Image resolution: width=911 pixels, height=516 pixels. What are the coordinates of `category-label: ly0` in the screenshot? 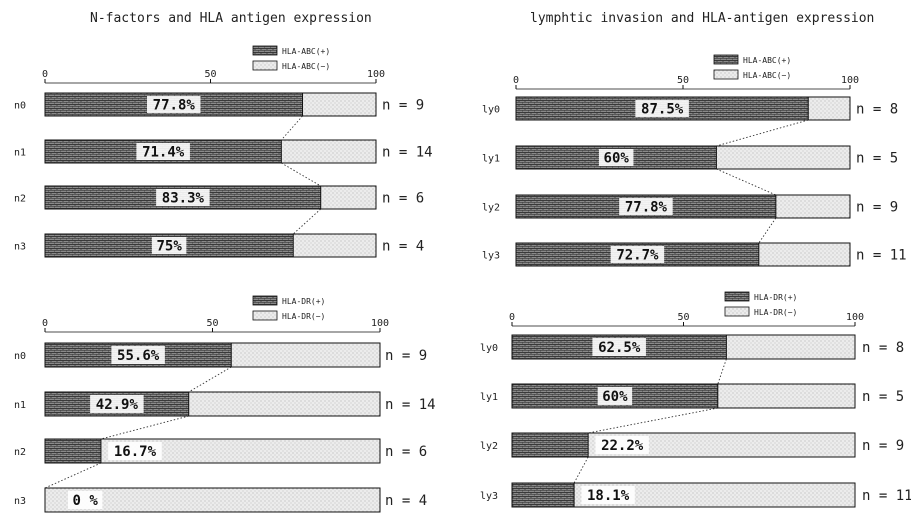 It's located at (489, 348).